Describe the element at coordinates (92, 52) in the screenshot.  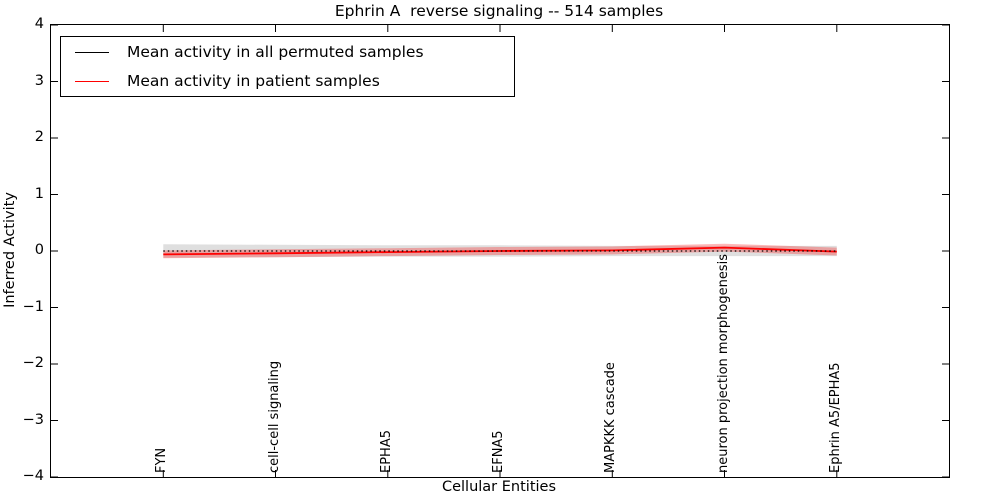
I see `permuted-line-swatch` at that location.